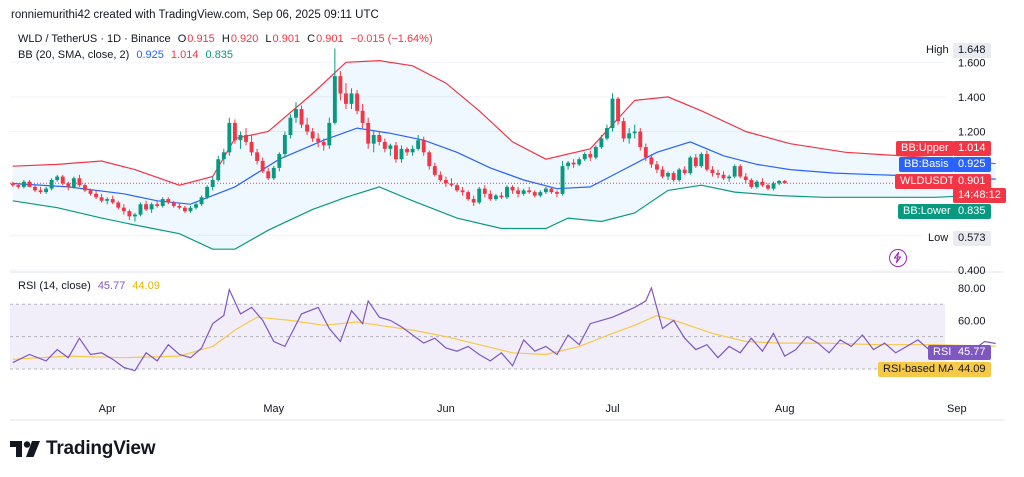 The image size is (1024, 477). Describe the element at coordinates (972, 238) in the screenshot. I see `low-value: 0.573` at that location.